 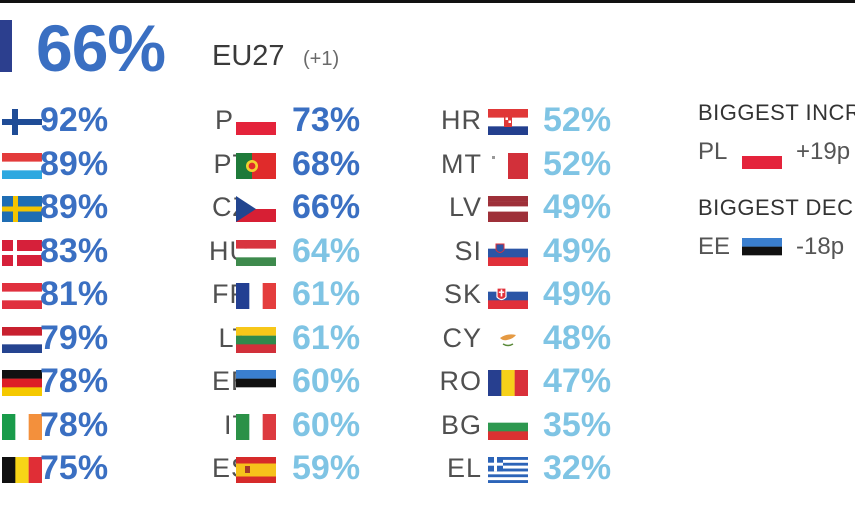 I want to click on flag-si-icon, so click(x=508, y=252).